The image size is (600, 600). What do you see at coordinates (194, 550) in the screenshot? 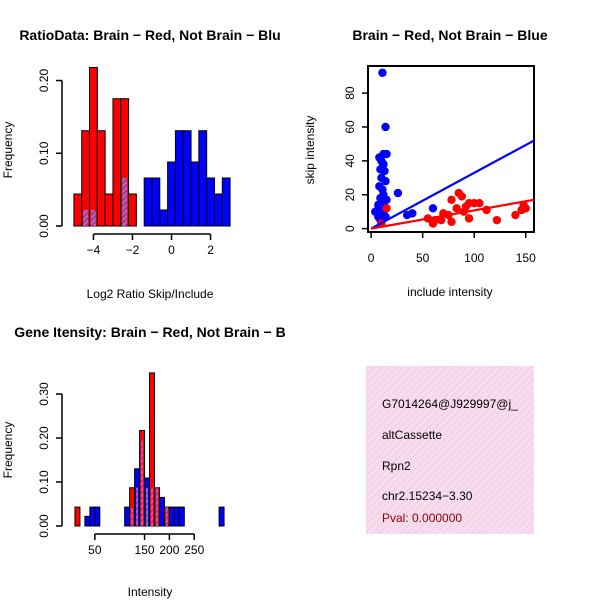
I see `x-tick-label: 250` at bounding box center [194, 550].